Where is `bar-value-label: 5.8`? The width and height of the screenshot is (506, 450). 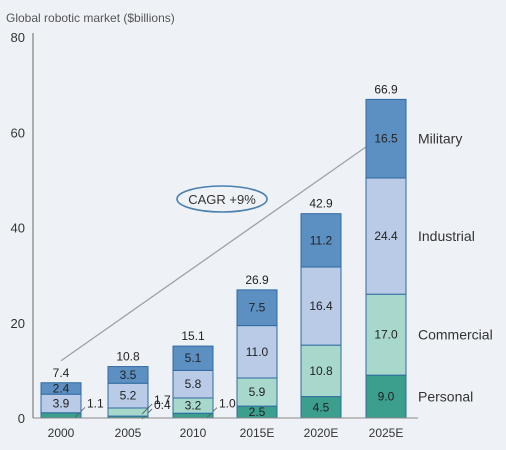 bar-value-label: 5.8 is located at coordinates (193, 384).